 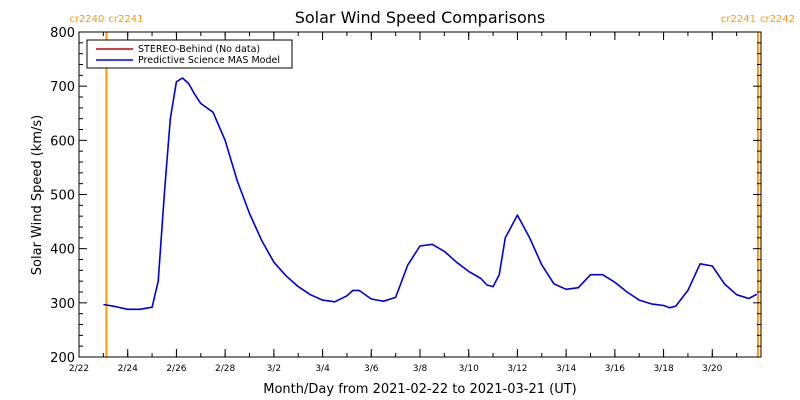 What do you see at coordinates (37, 195) in the screenshot?
I see `y-axis-label: Solar Wind Speed (km/s)` at bounding box center [37, 195].